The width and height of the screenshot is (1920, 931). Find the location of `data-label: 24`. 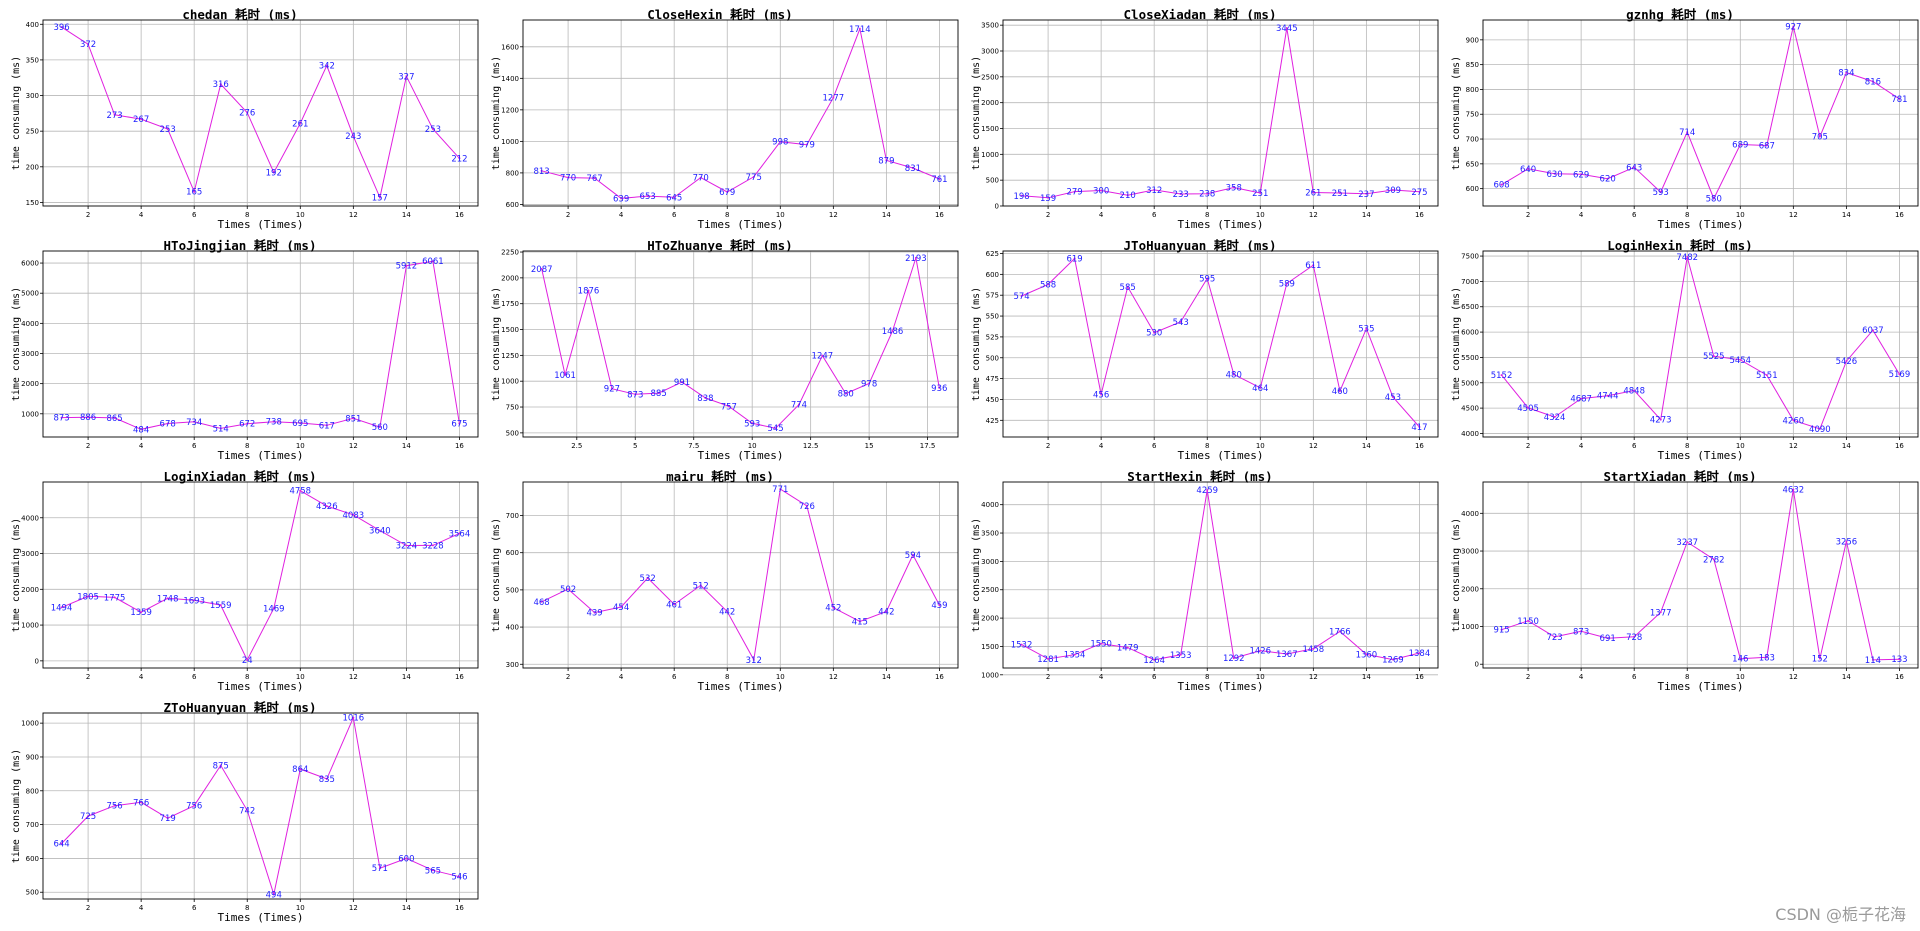

data-label: 24 is located at coordinates (247, 661).